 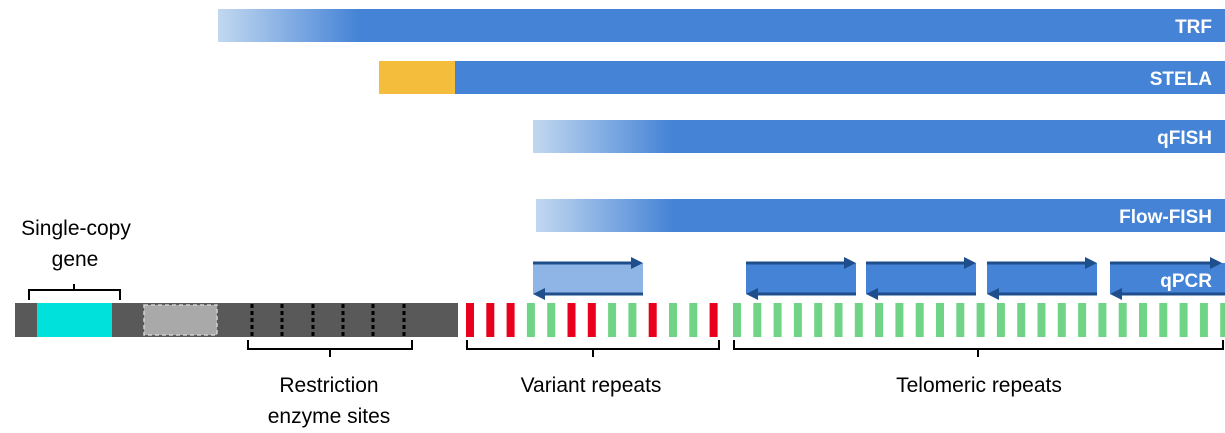 I want to click on flowfish-bar-fill, so click(x=880, y=215).